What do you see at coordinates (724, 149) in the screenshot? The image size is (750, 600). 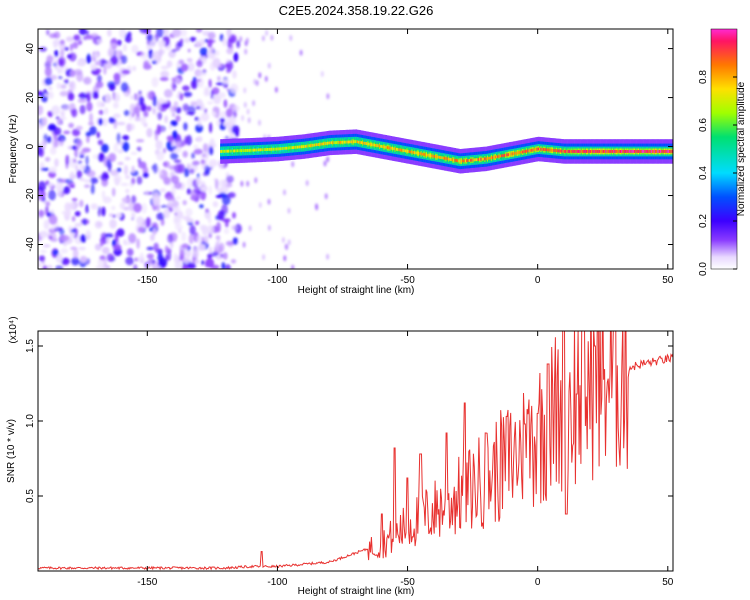 I see `colorbar-gradient` at bounding box center [724, 149].